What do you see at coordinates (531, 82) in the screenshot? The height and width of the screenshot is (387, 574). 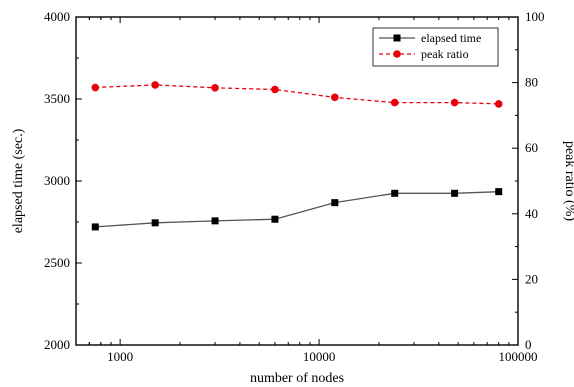 I see `right-y-tick-label: 80` at bounding box center [531, 82].